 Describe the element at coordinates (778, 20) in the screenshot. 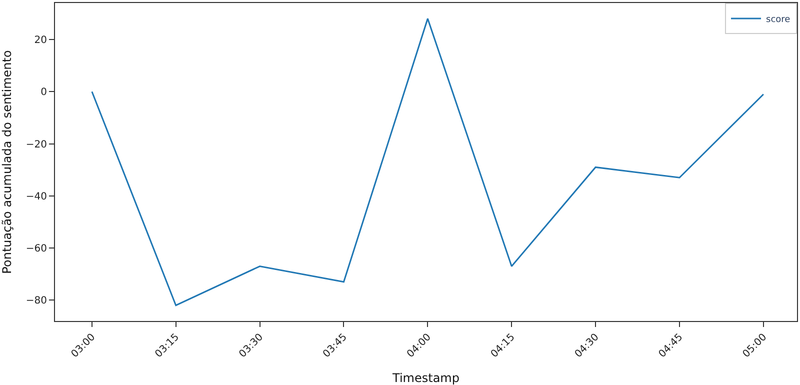

I see `legend-label: score` at that location.